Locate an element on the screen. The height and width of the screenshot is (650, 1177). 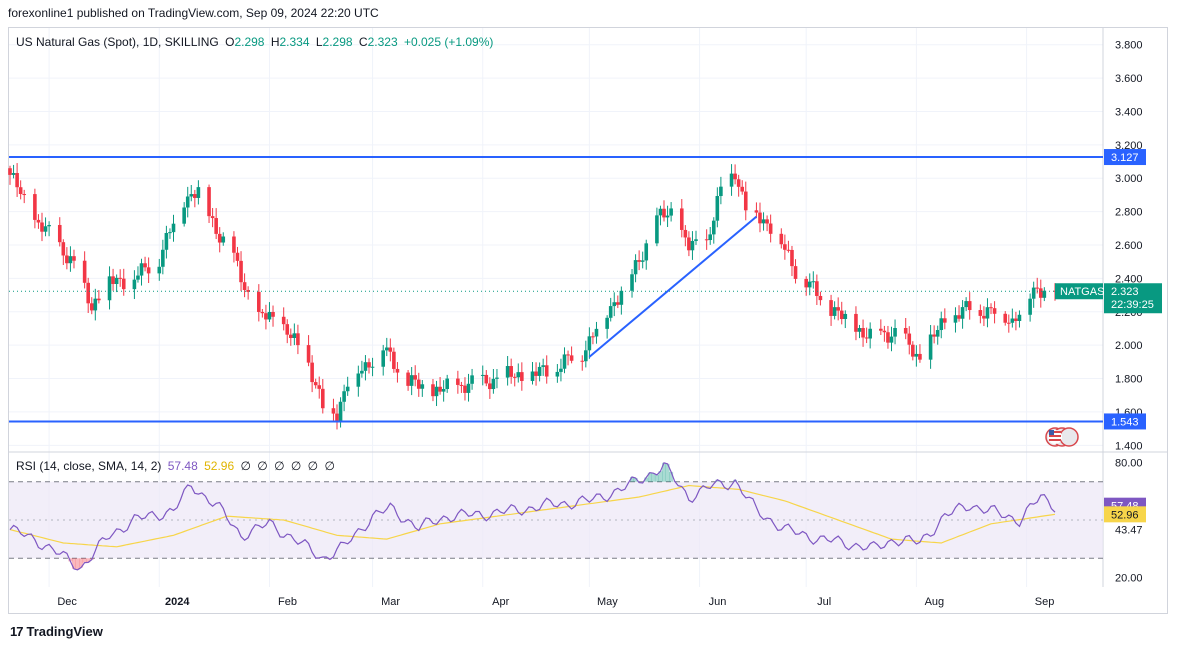
time-tick-label: Dec is located at coordinates (67, 602).